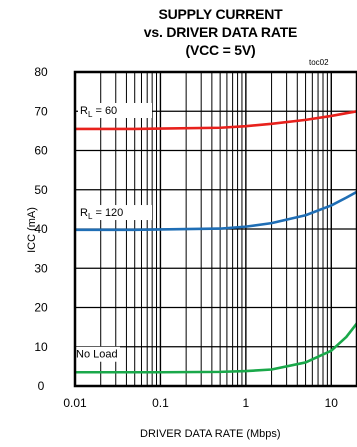 The width and height of the screenshot is (357, 447). Describe the element at coordinates (41, 386) in the screenshot. I see `y-tick-label-0: 0` at that location.